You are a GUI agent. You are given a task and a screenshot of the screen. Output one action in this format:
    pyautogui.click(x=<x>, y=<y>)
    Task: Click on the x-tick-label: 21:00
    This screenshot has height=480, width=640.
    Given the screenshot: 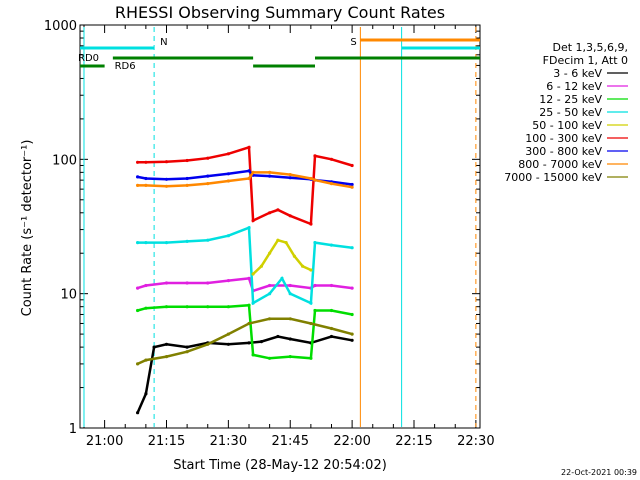 What is the action you would take?
    pyautogui.click(x=104, y=441)
    